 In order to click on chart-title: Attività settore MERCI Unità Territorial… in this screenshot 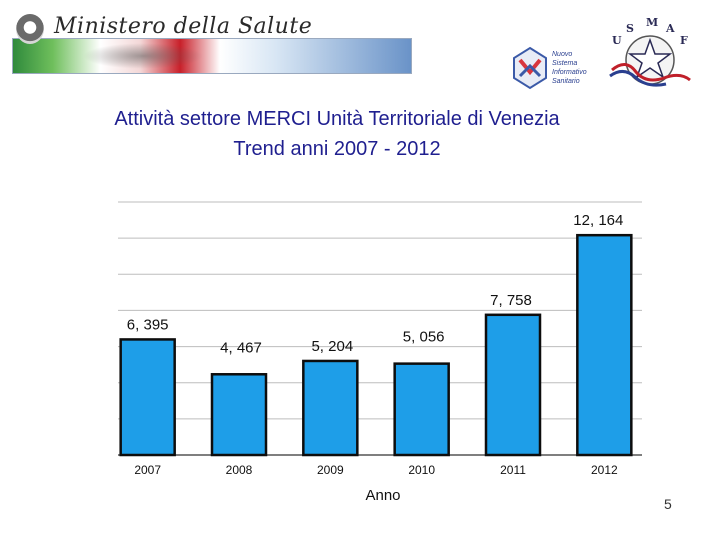, I will do `click(337, 119)`.